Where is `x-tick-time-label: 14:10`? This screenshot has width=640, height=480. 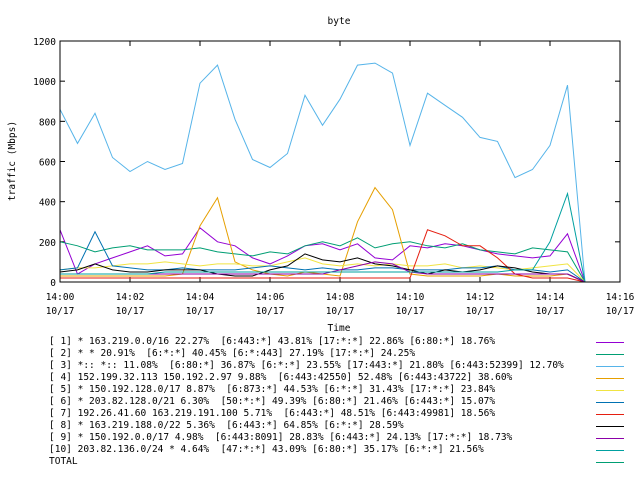 x-tick-time-label: 14:10 is located at coordinates (410, 297).